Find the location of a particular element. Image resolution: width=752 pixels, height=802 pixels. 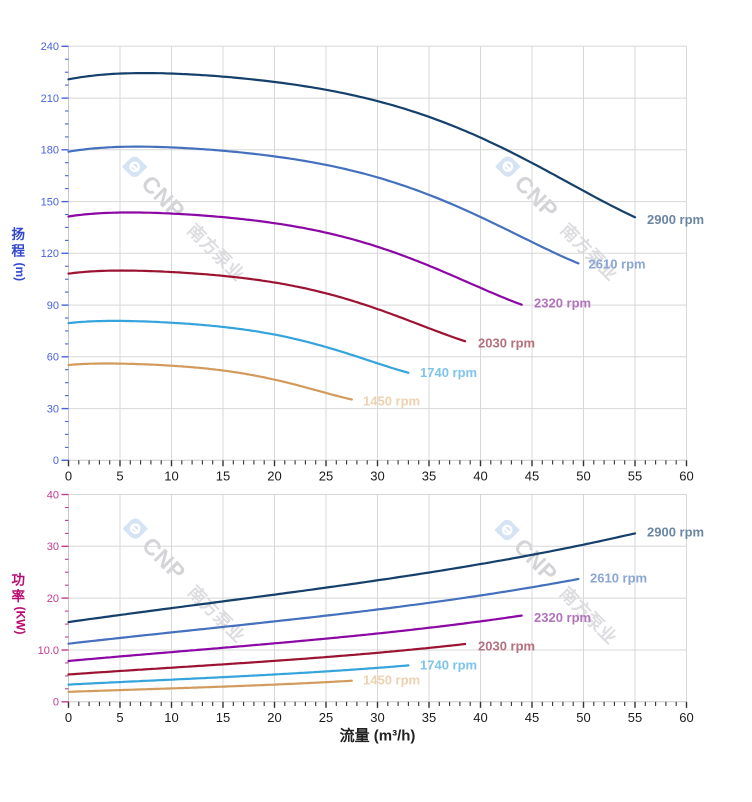

svg-text: 功 is located at coordinates (19, 580).